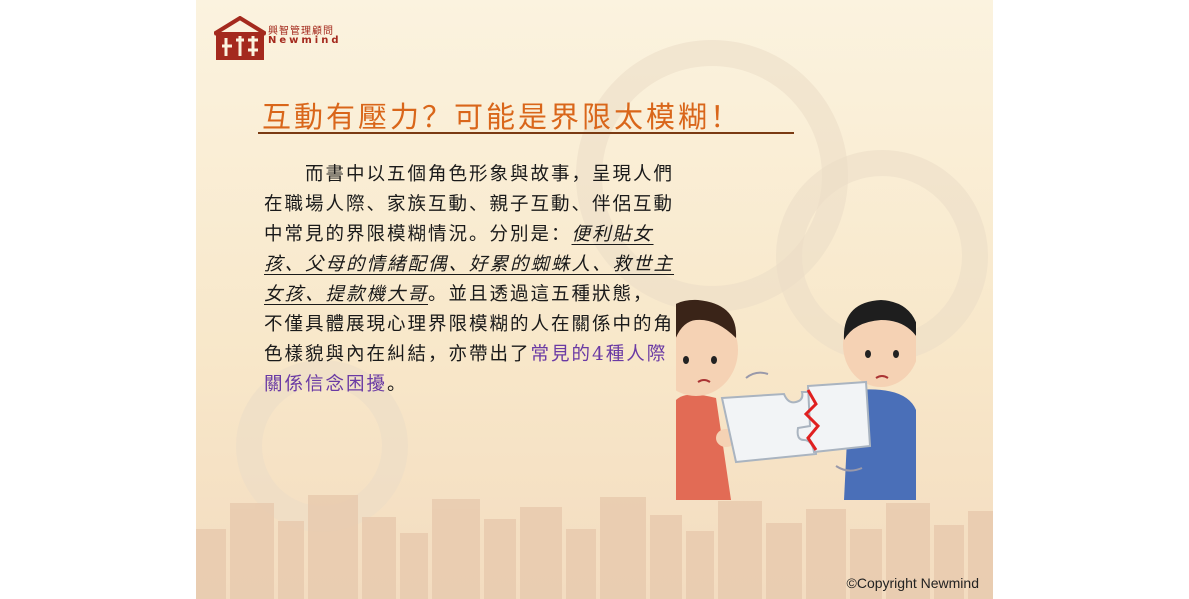  I want to click on page-title: 互動有壓力？可能是界限太模糊！, so click(502, 117).